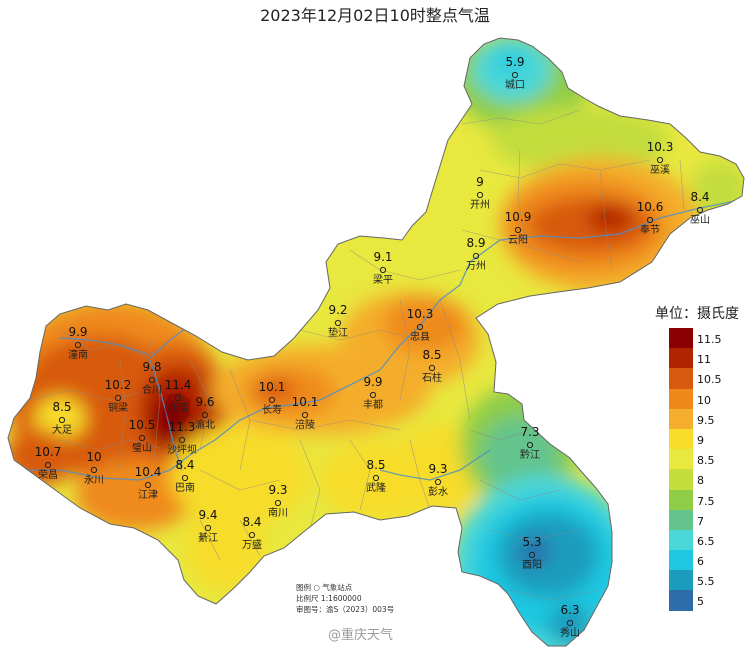  I want to click on station-value: 9.6, so click(204, 402).